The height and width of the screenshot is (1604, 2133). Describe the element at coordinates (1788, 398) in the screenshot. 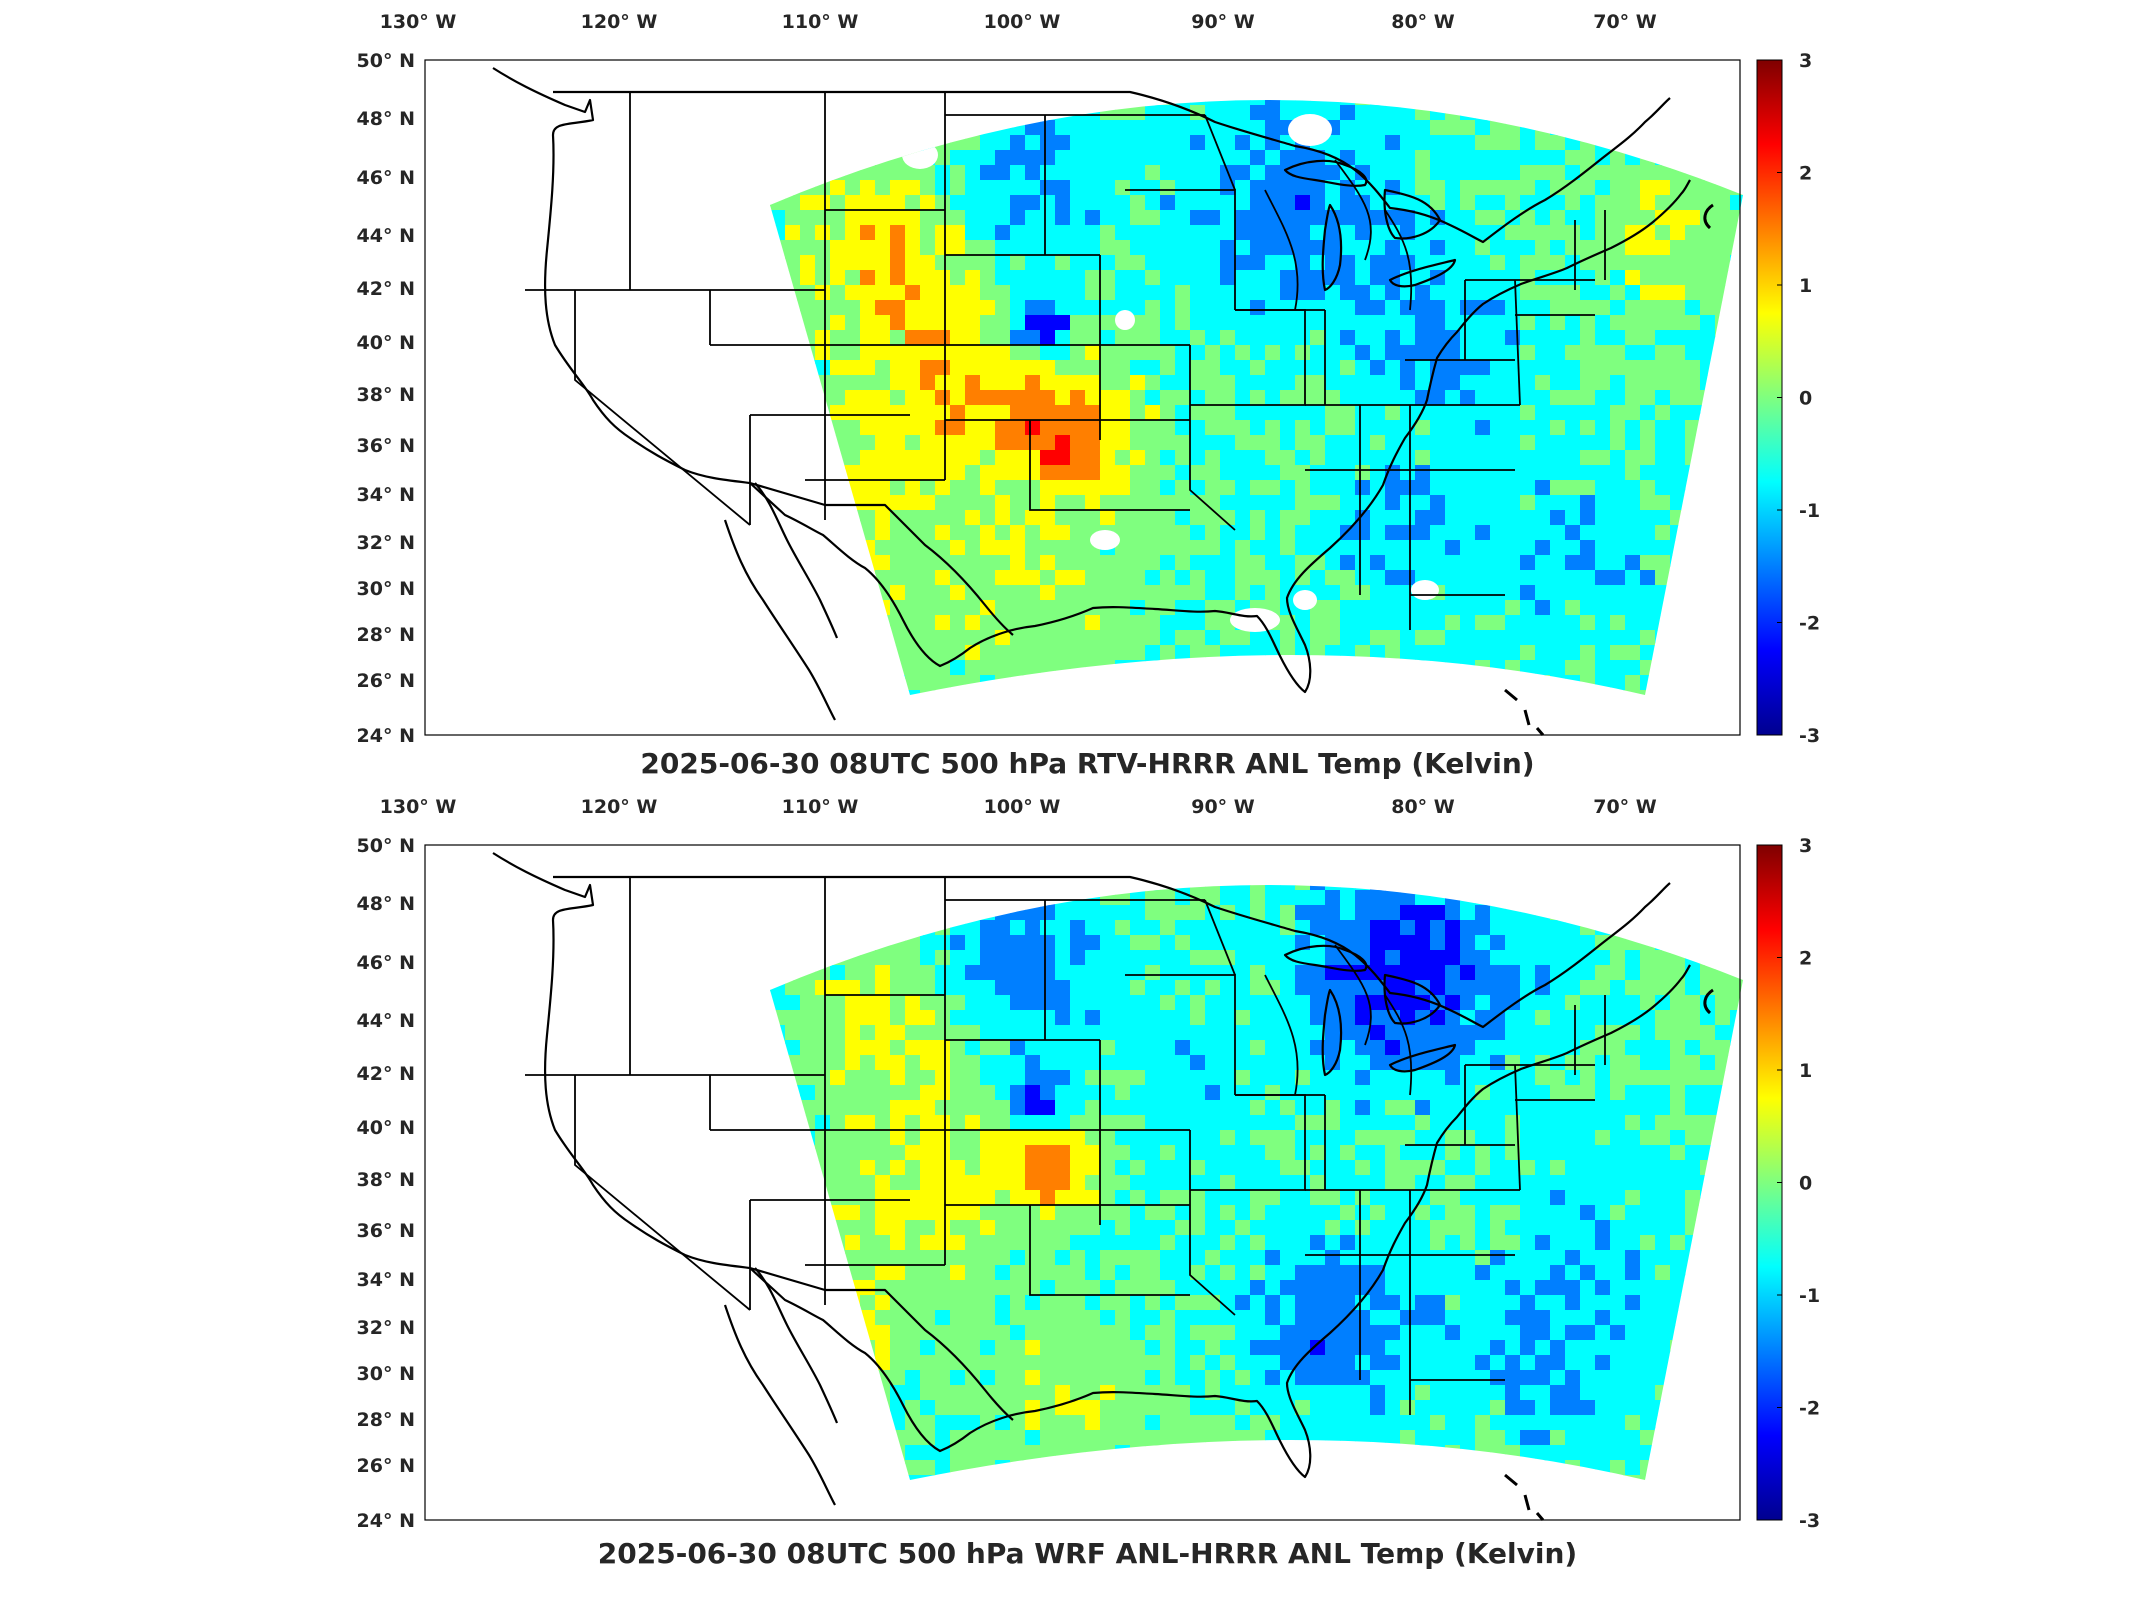

I see `colorbar-top: 3 2 1 0 -1 -2 -3` at that location.